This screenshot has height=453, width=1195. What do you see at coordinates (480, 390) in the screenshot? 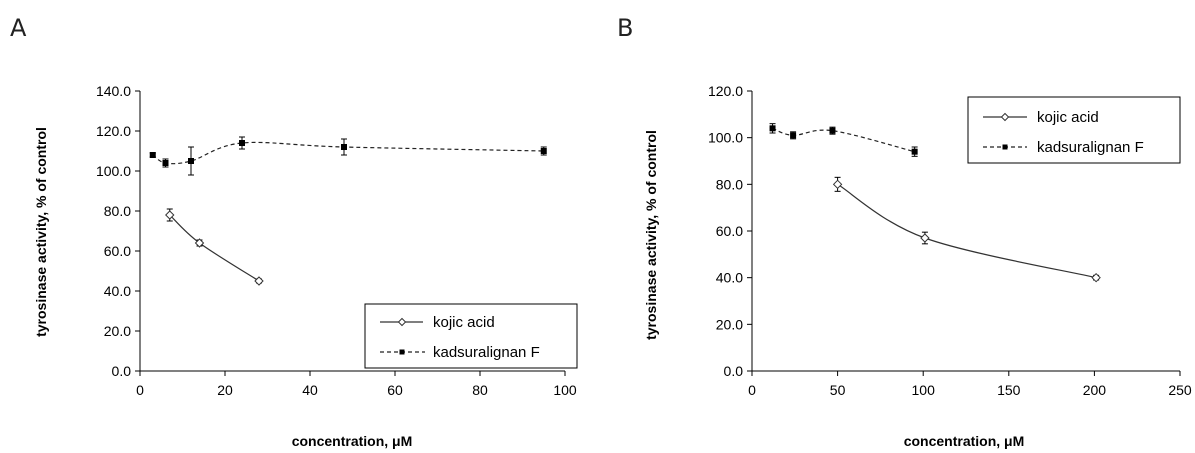
I see `x-tick-label-a: 80` at bounding box center [480, 390].